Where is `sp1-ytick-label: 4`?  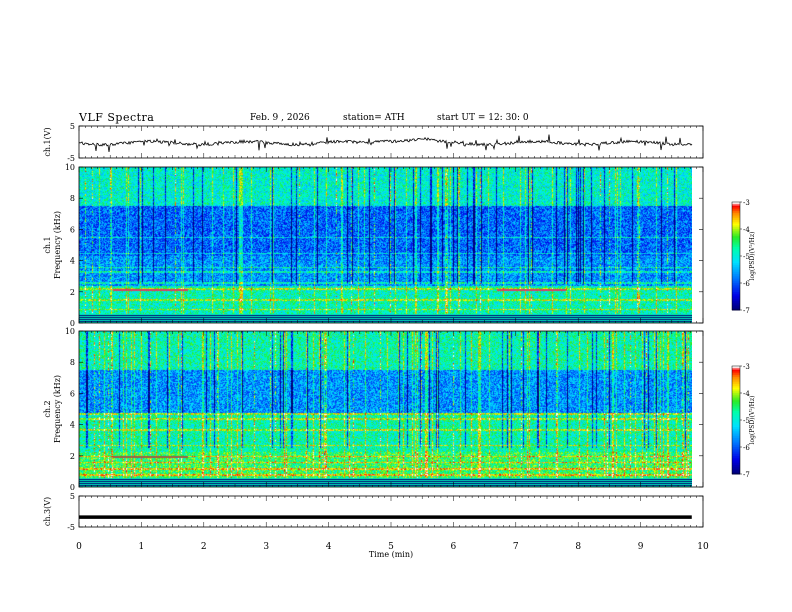
sp1-ytick-label: 4 is located at coordinates (72, 261).